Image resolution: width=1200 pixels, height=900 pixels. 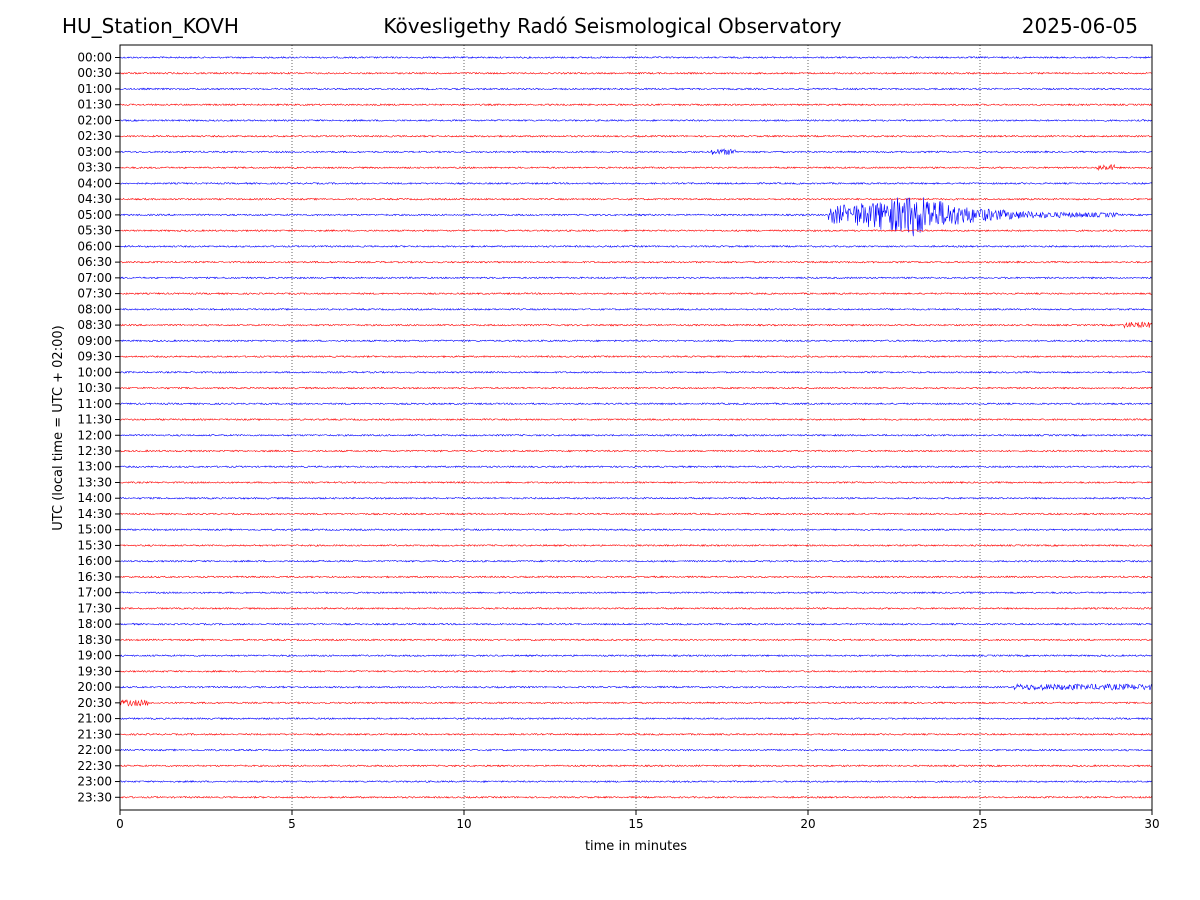 I want to click on y-tick-label: 13:30, so click(x=94, y=482).